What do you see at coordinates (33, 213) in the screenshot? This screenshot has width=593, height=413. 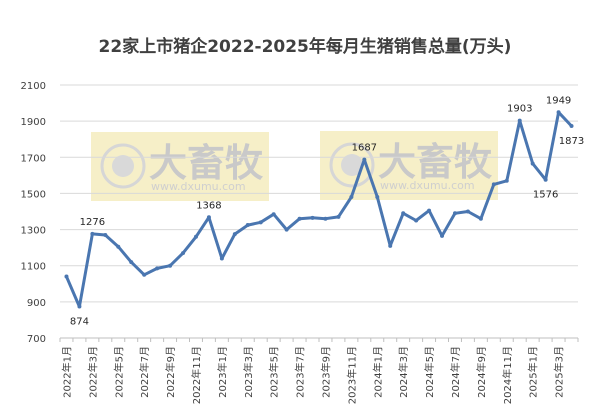 I see `y-axis: 700 900 1100 1300 1500 1700 1900 2100` at bounding box center [33, 213].